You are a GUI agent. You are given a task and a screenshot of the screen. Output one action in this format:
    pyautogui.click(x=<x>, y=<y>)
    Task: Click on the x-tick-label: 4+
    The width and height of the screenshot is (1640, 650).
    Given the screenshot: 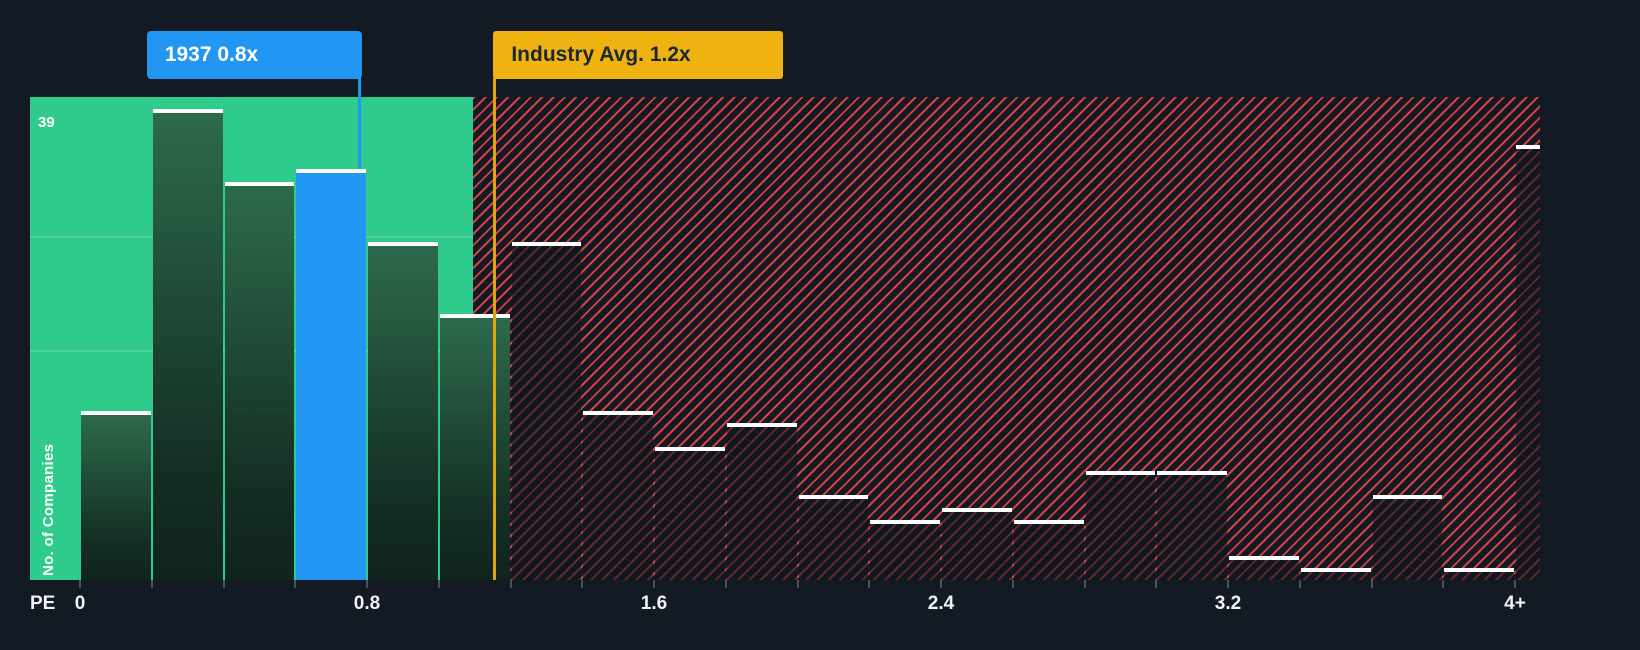 What is the action you would take?
    pyautogui.click(x=1515, y=603)
    